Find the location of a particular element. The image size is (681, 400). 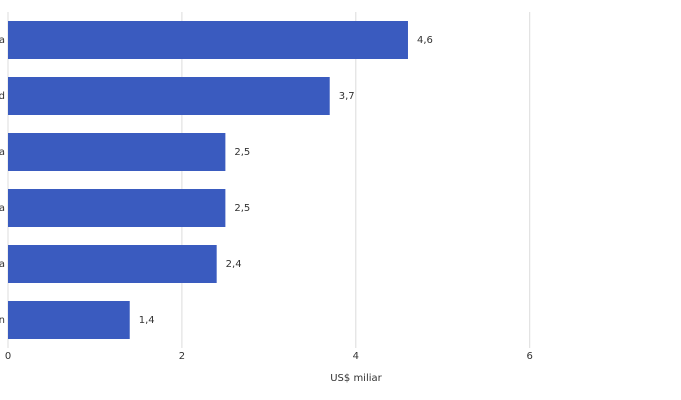

x-tick-label: 6 is located at coordinates (530, 356).